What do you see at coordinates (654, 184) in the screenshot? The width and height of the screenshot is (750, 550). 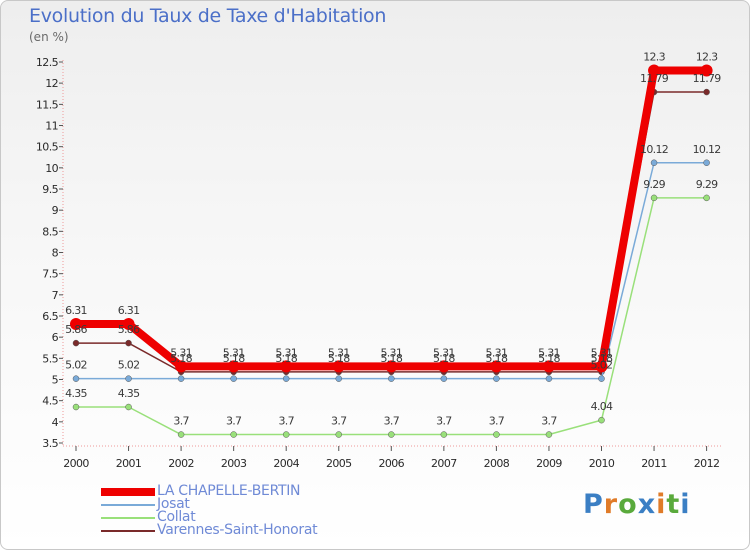 I see `data-label: 9.29` at bounding box center [654, 184].